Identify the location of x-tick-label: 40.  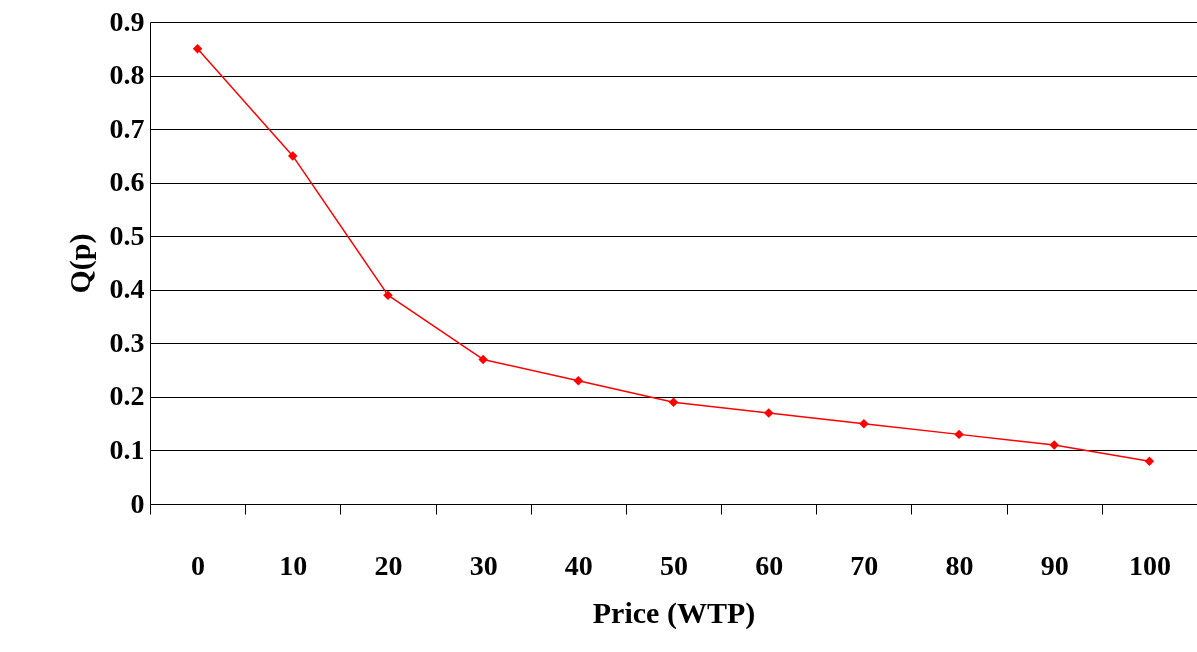
(578, 565).